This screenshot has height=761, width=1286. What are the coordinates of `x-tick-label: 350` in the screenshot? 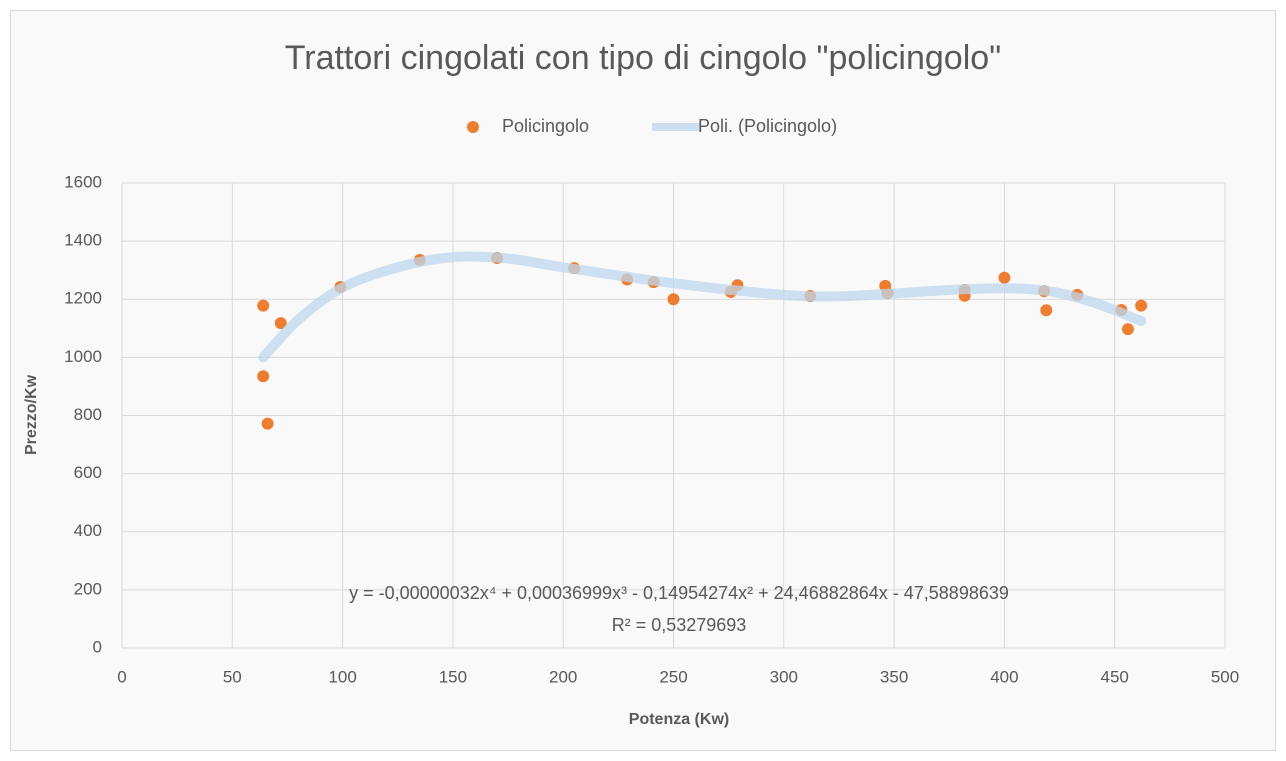 It's located at (894, 676).